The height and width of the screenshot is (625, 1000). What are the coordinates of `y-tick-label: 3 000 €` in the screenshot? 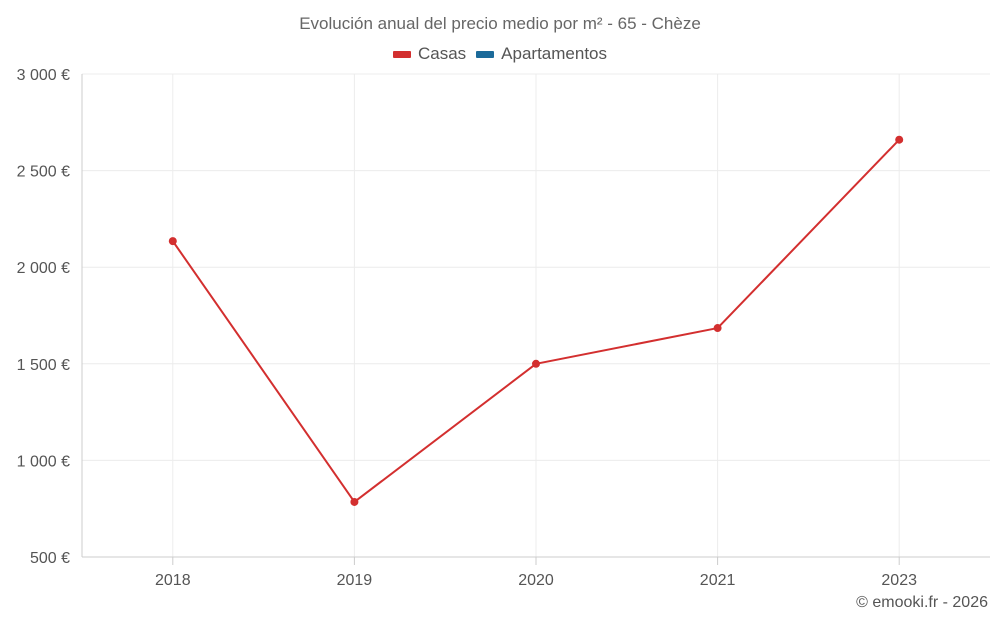 It's located at (43, 75).